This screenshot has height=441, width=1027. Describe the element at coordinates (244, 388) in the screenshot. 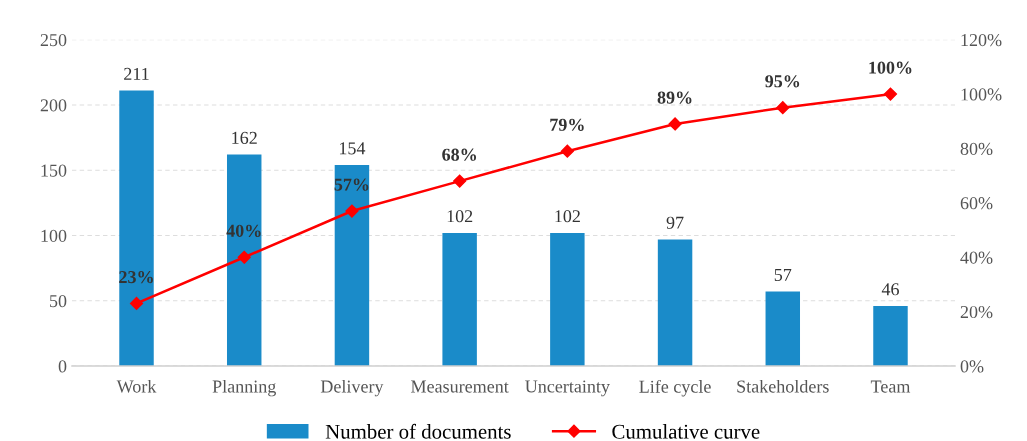

I see `x-tick-label: Planning` at that location.